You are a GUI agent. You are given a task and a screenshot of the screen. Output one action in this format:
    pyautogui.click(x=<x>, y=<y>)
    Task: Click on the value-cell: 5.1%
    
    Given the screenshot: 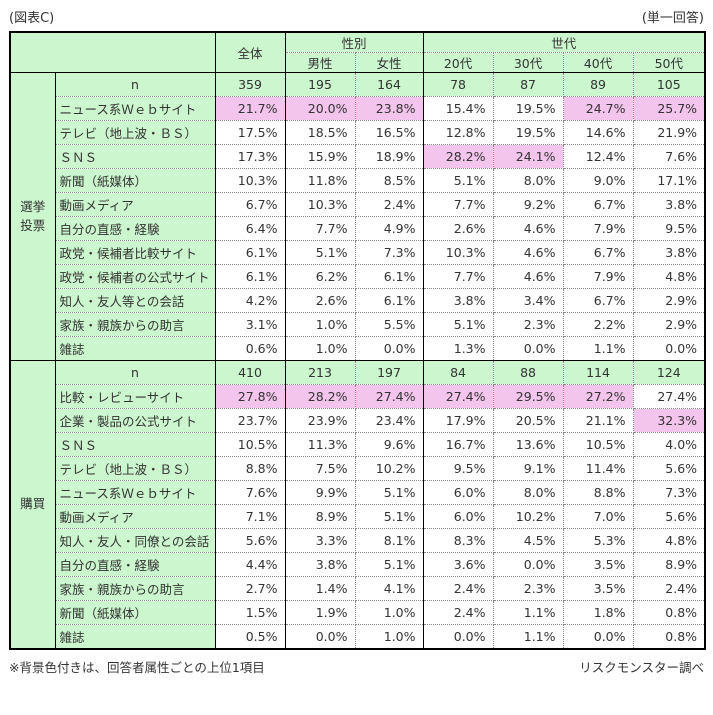 What is the action you would take?
    pyautogui.click(x=458, y=180)
    